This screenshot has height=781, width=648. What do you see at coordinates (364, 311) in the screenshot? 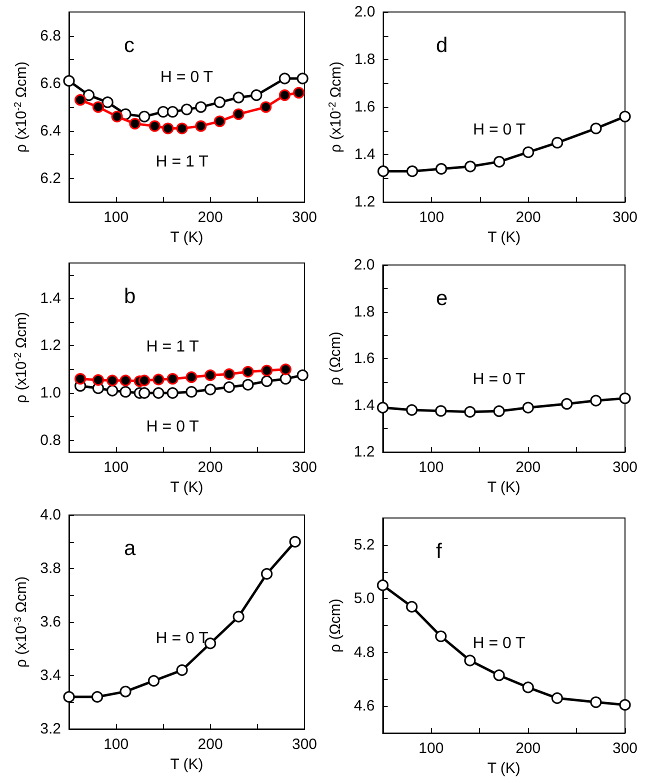
I see `y-tick-label: 1.8` at bounding box center [364, 311].